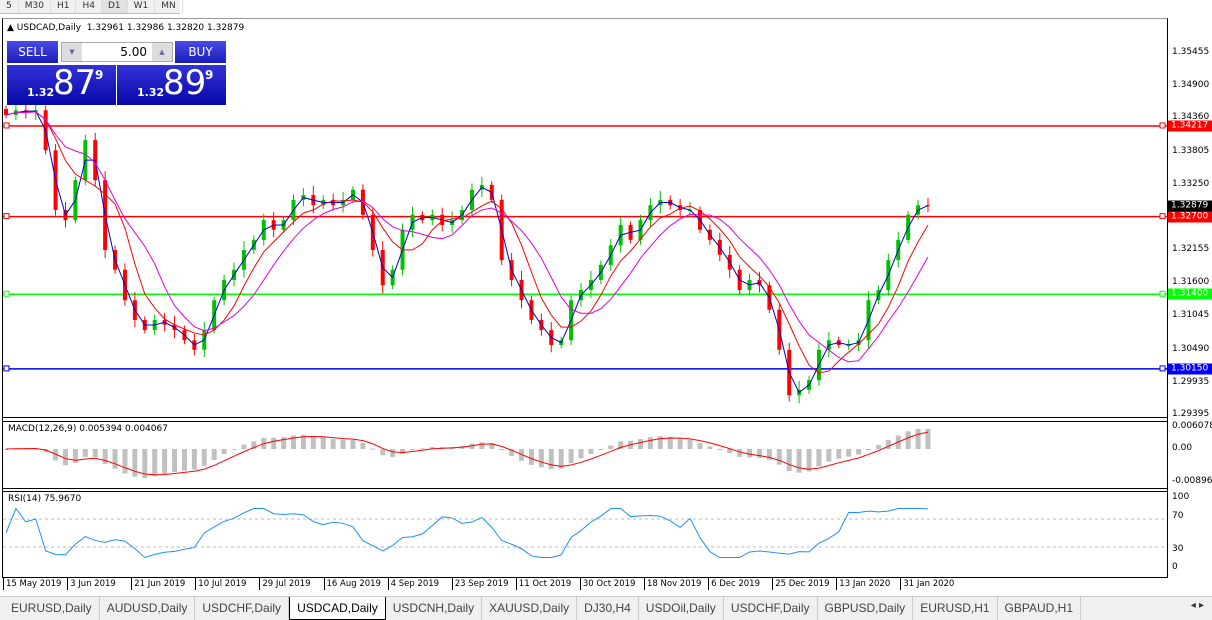  I want to click on date-axis-label: 29 Jul 2019, so click(285, 584).